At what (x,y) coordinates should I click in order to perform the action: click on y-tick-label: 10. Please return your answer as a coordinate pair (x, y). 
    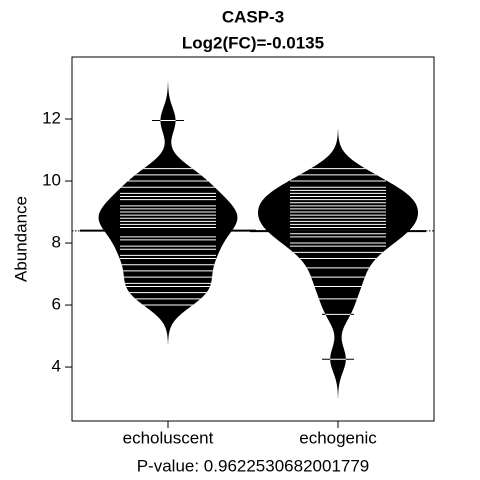
    Looking at the image, I should click on (51, 180).